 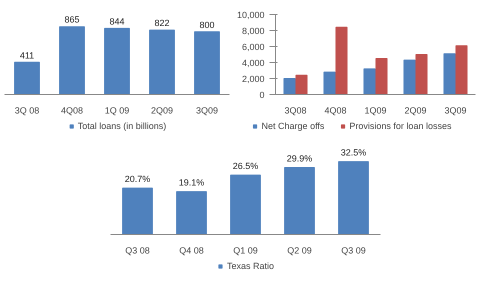 I want to click on data-label: 800, so click(x=207, y=25).